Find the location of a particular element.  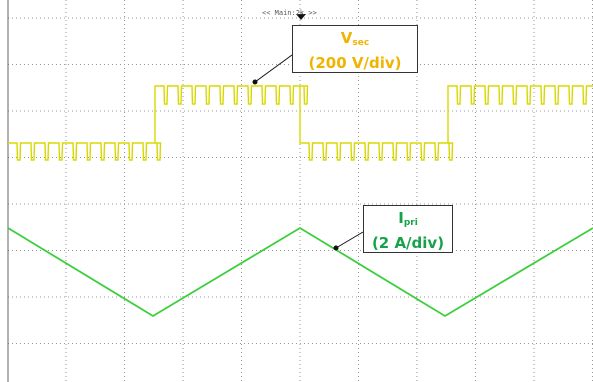

subscript: pri is located at coordinates (410, 223).